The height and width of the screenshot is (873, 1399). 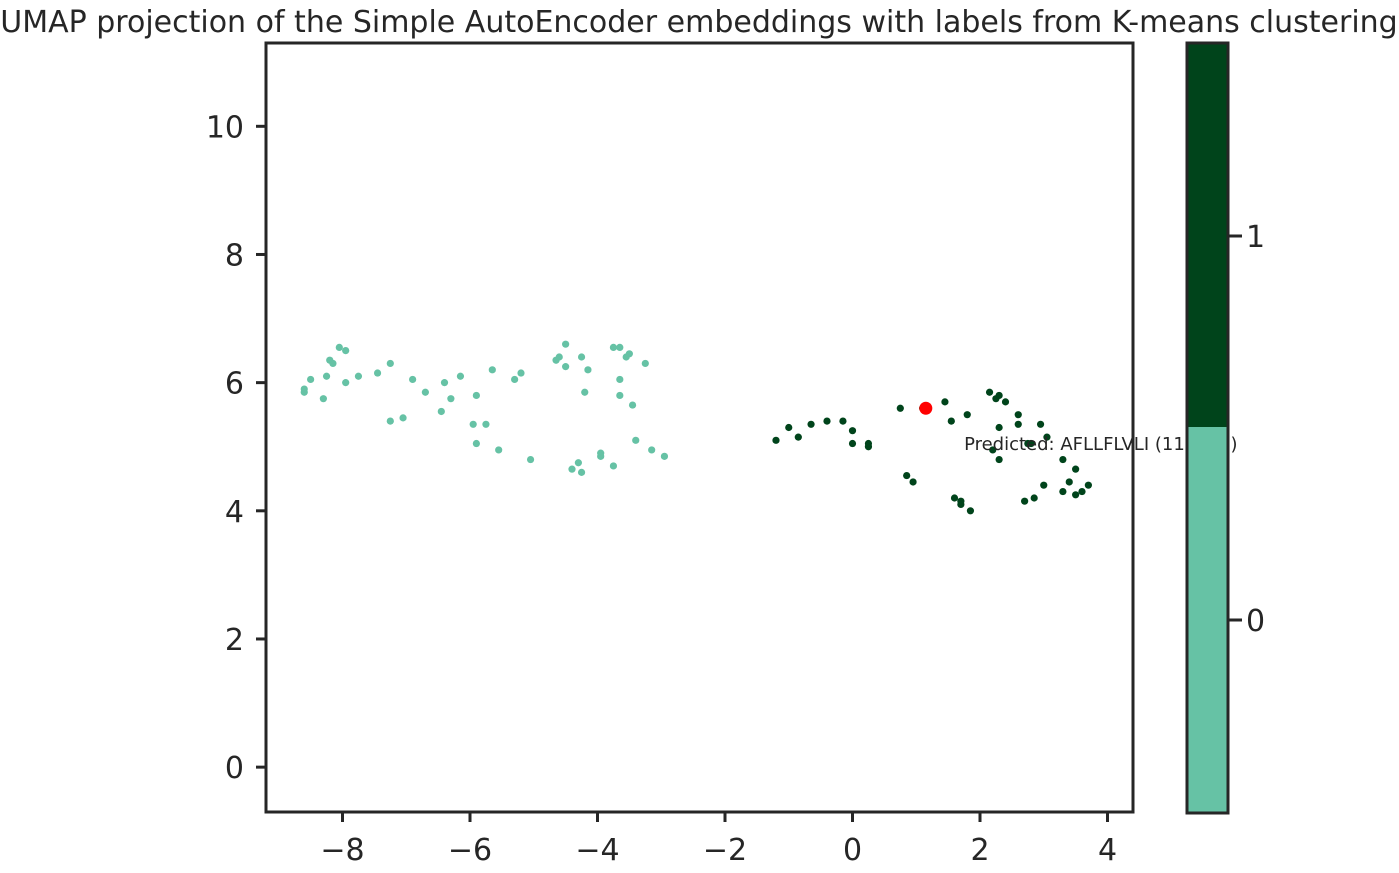 I want to click on highlighted-prediction-point, so click(x=926, y=408).